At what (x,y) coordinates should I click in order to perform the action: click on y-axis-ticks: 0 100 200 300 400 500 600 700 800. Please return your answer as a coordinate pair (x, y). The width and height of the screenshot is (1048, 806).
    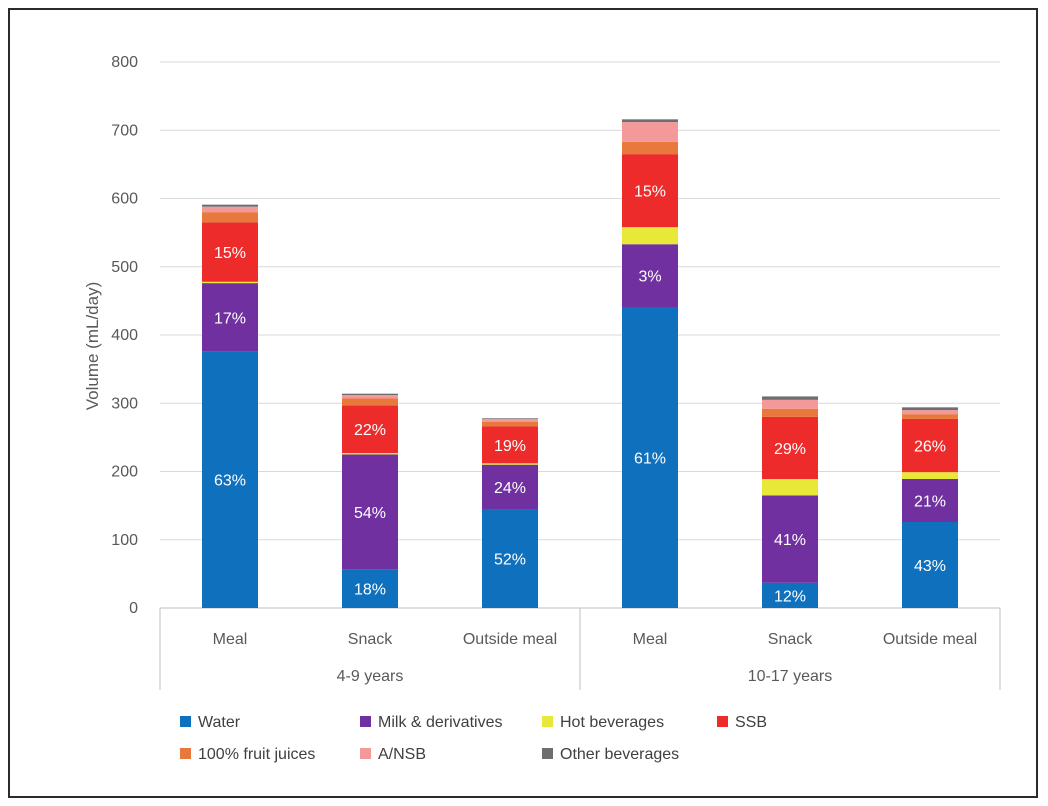
    Looking at the image, I should click on (124, 335).